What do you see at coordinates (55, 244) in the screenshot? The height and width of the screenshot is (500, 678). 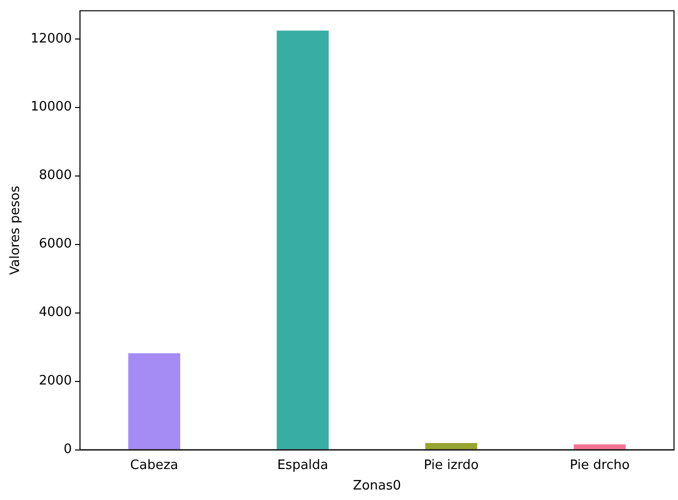 I see `y-tick-label: 6000` at bounding box center [55, 244].